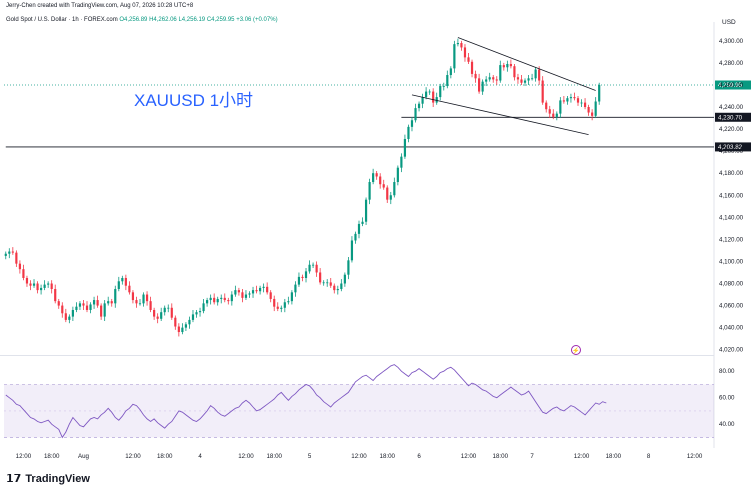 This screenshot has width=752, height=494. Describe the element at coordinates (310, 456) in the screenshot. I see `time-tick-label: 5` at that location.